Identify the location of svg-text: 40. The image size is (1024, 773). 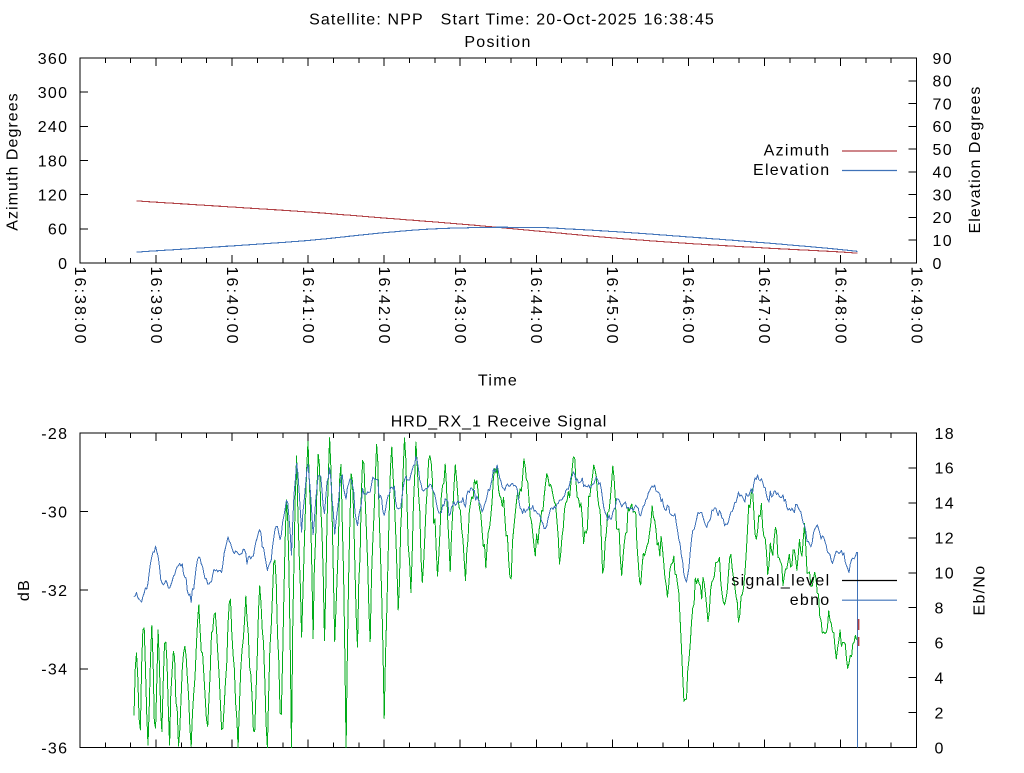
(943, 173).